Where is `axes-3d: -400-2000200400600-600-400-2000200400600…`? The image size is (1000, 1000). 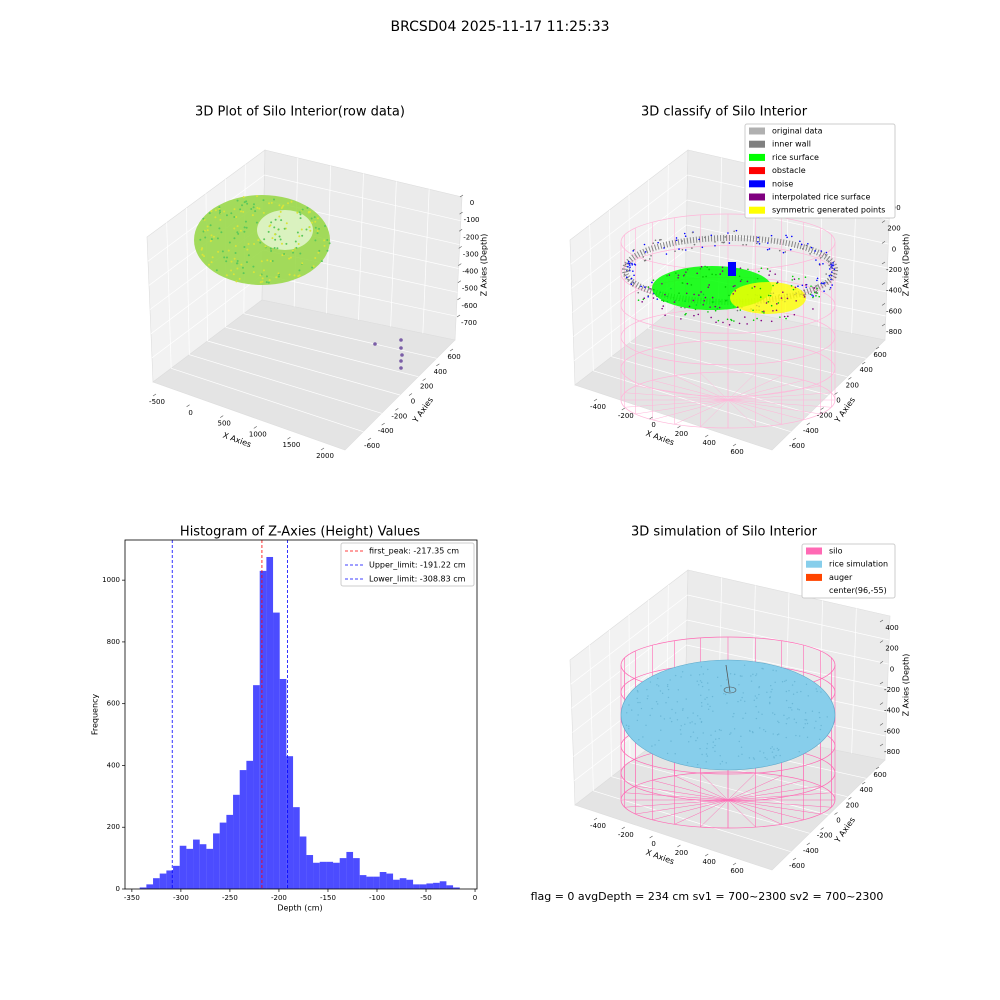 axes-3d: -400-2000200400600-600-400-2000200400600… is located at coordinates (740, 280).